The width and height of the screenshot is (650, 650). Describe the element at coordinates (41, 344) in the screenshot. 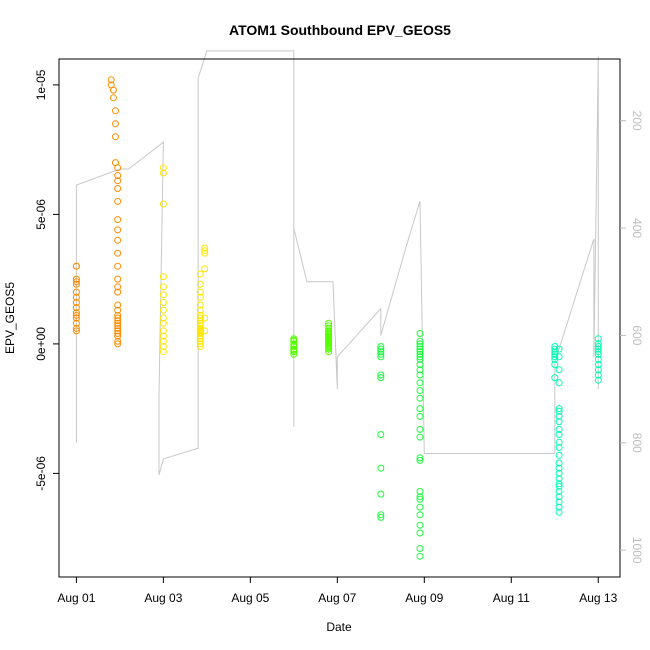

I see `y-tick-label: 0e+00` at that location.